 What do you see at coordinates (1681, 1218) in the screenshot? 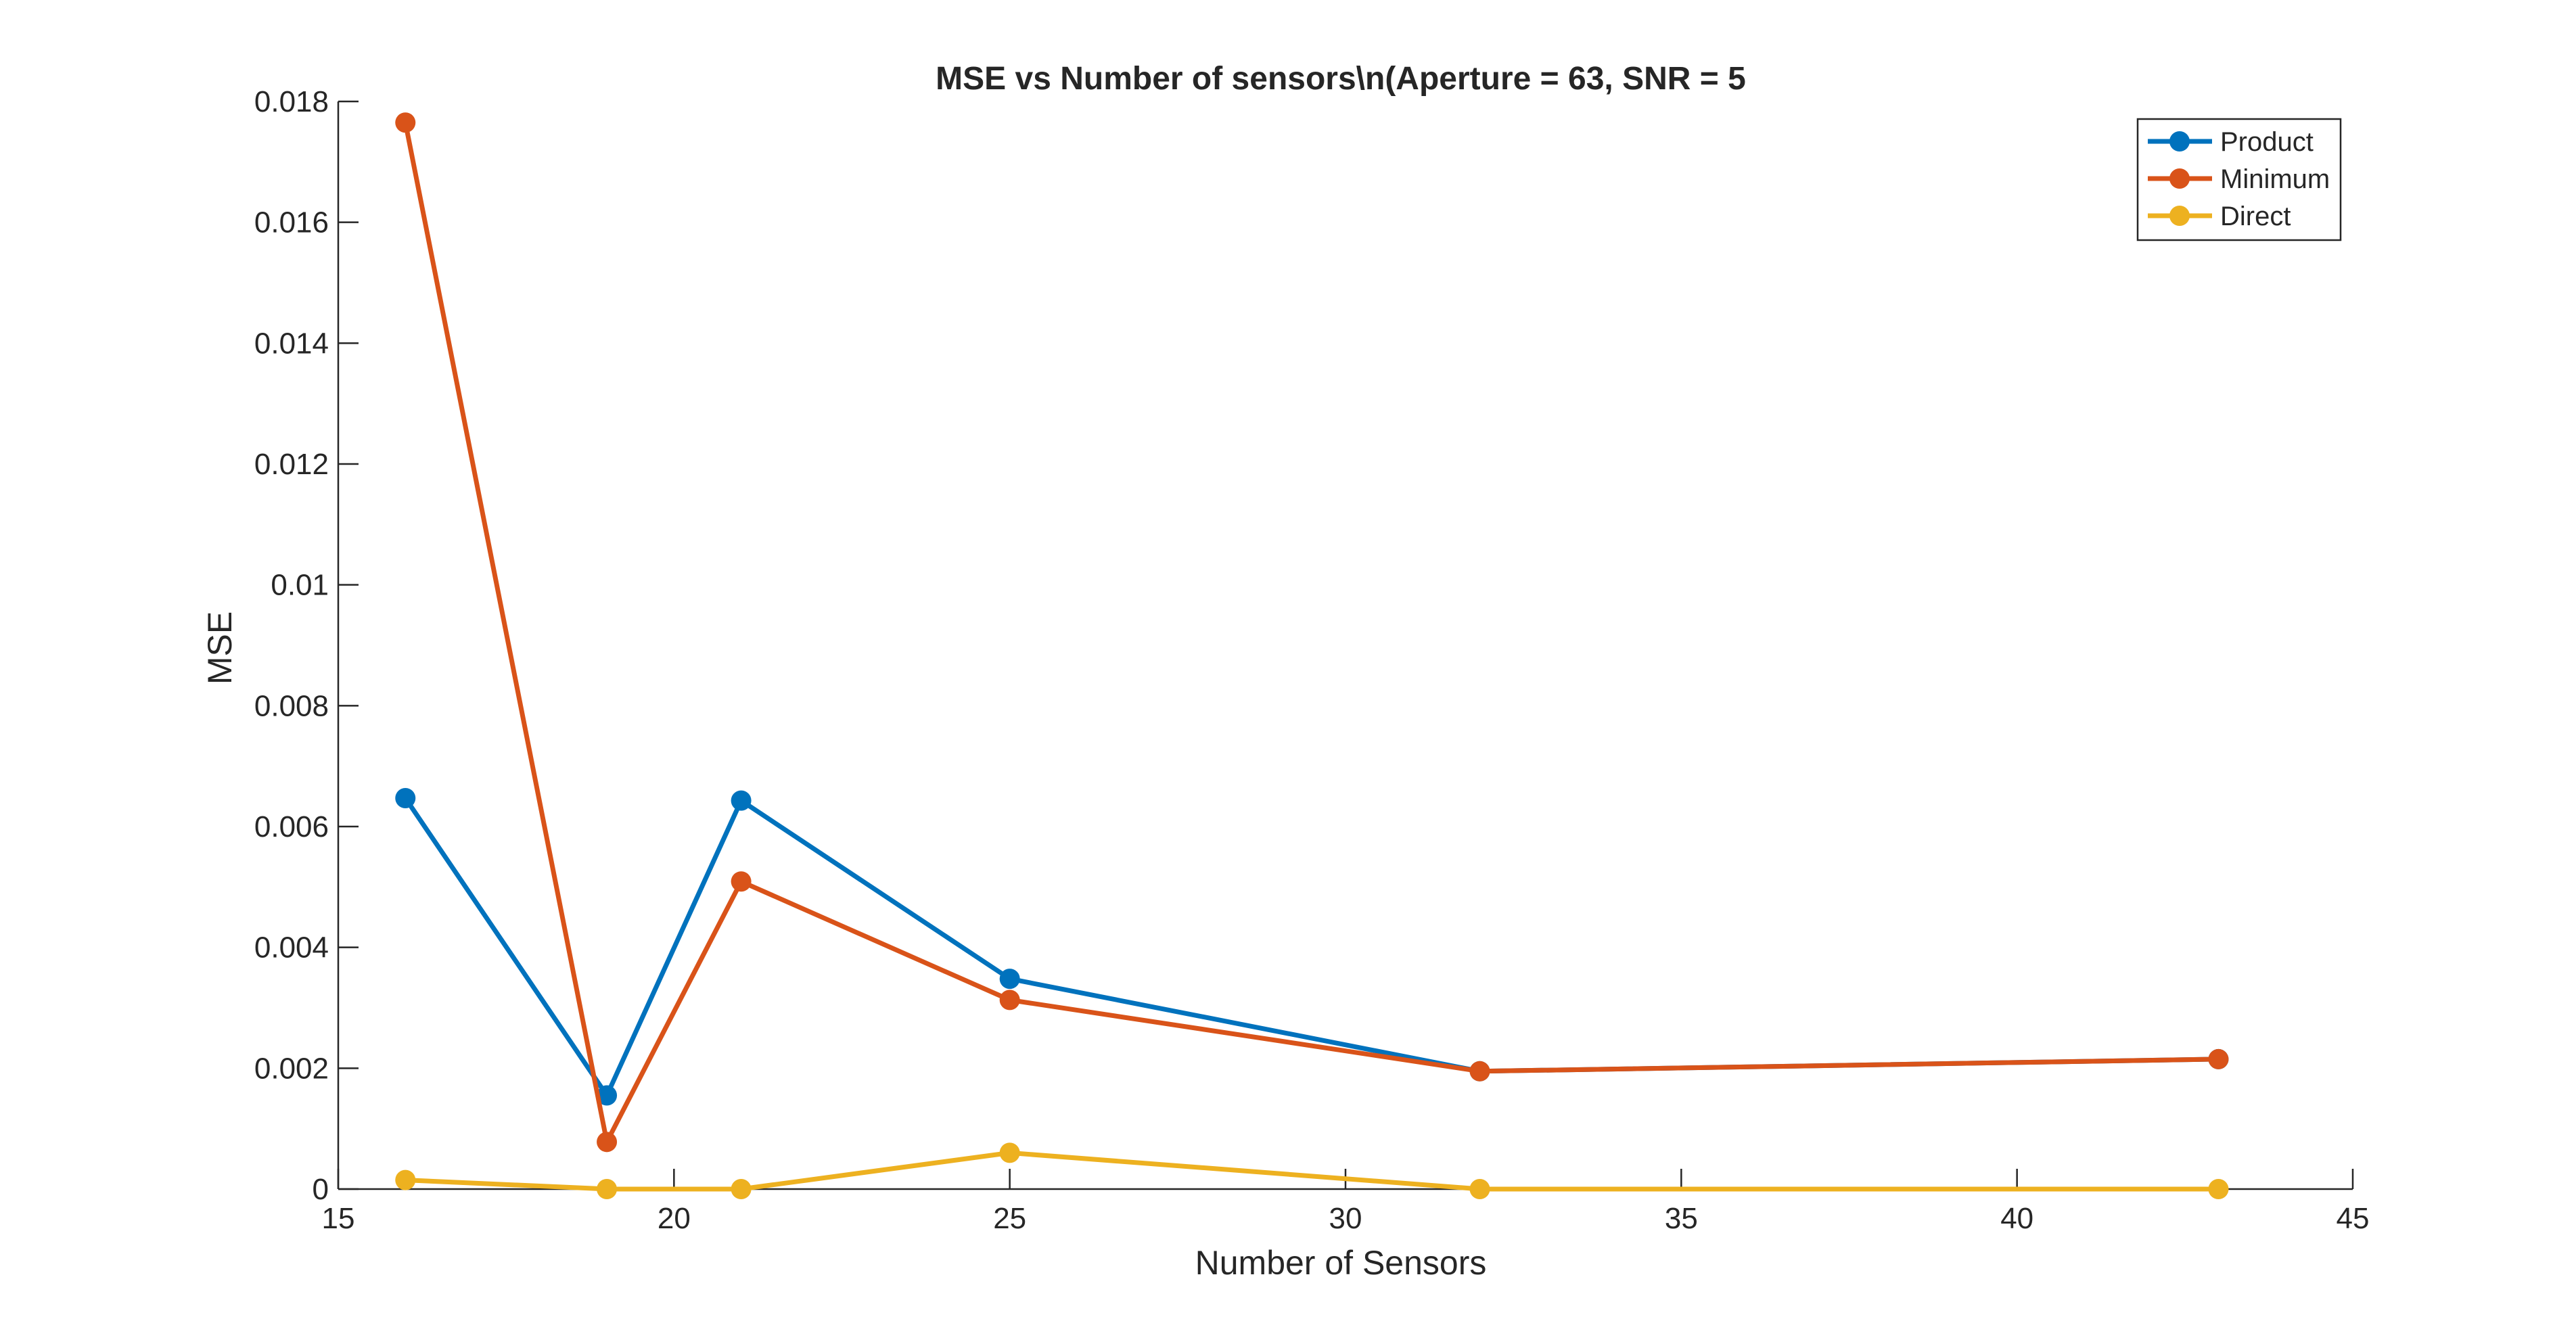
I see `x-tick-label: 35` at bounding box center [1681, 1218].